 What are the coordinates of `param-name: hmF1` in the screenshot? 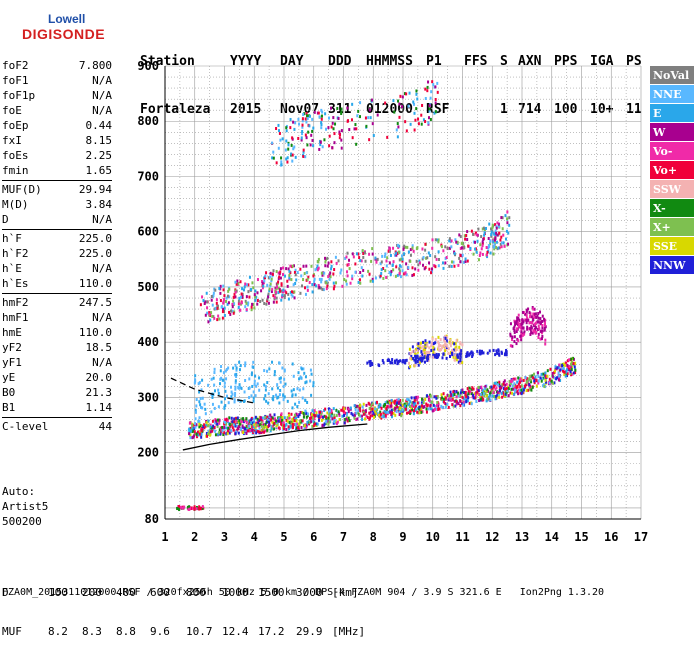 It's located at (15, 317).